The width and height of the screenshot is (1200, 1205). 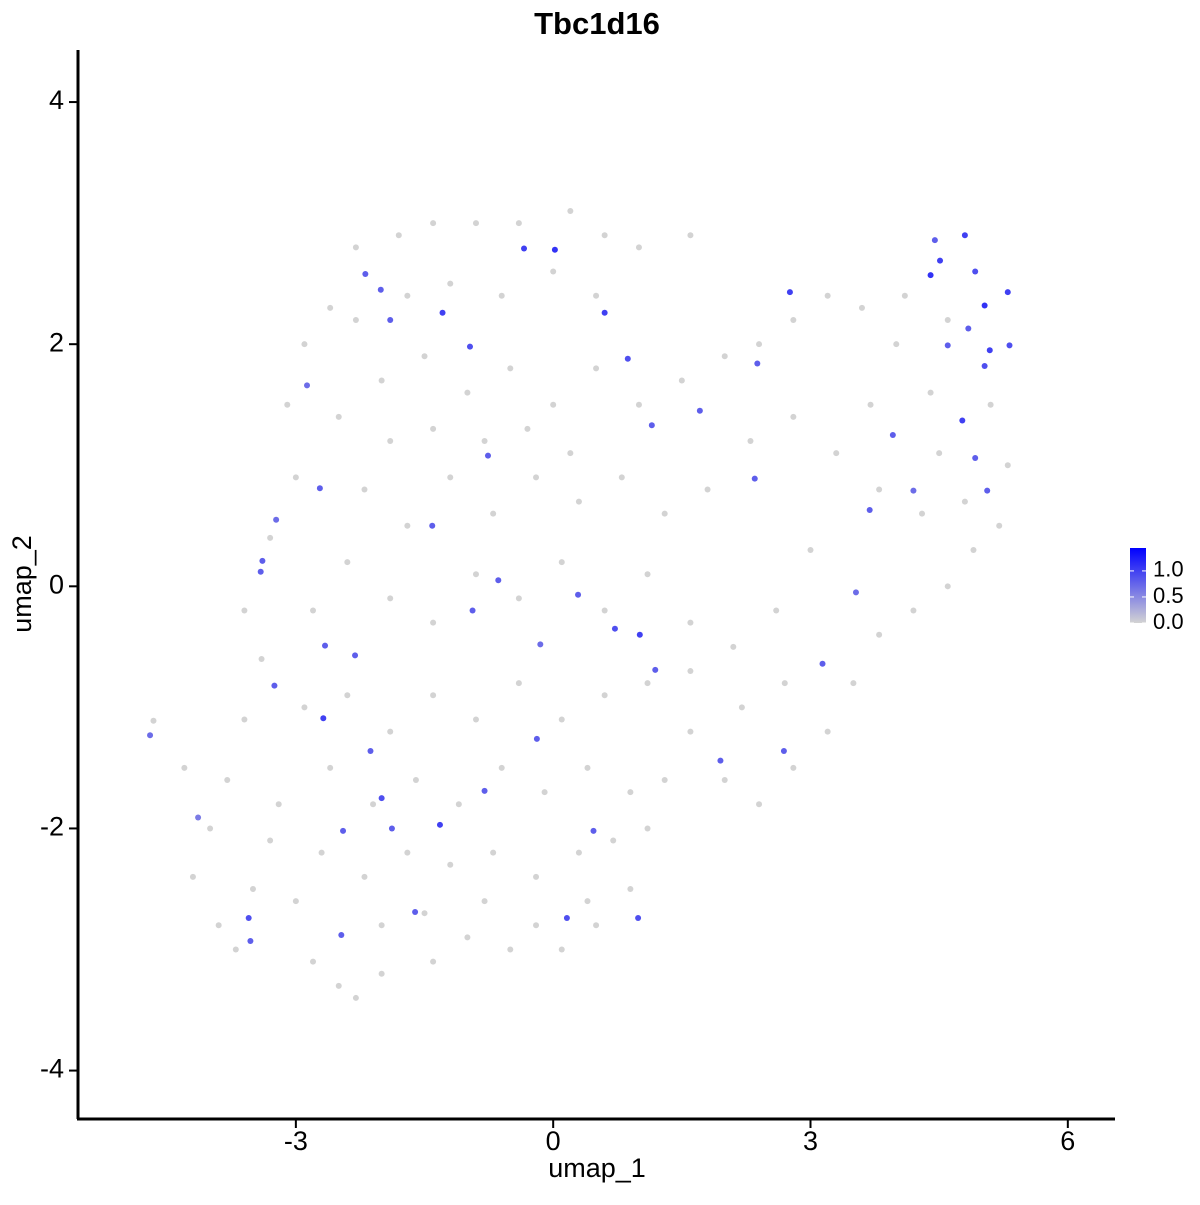 I want to click on x-tick-label: 0, so click(x=553, y=1141).